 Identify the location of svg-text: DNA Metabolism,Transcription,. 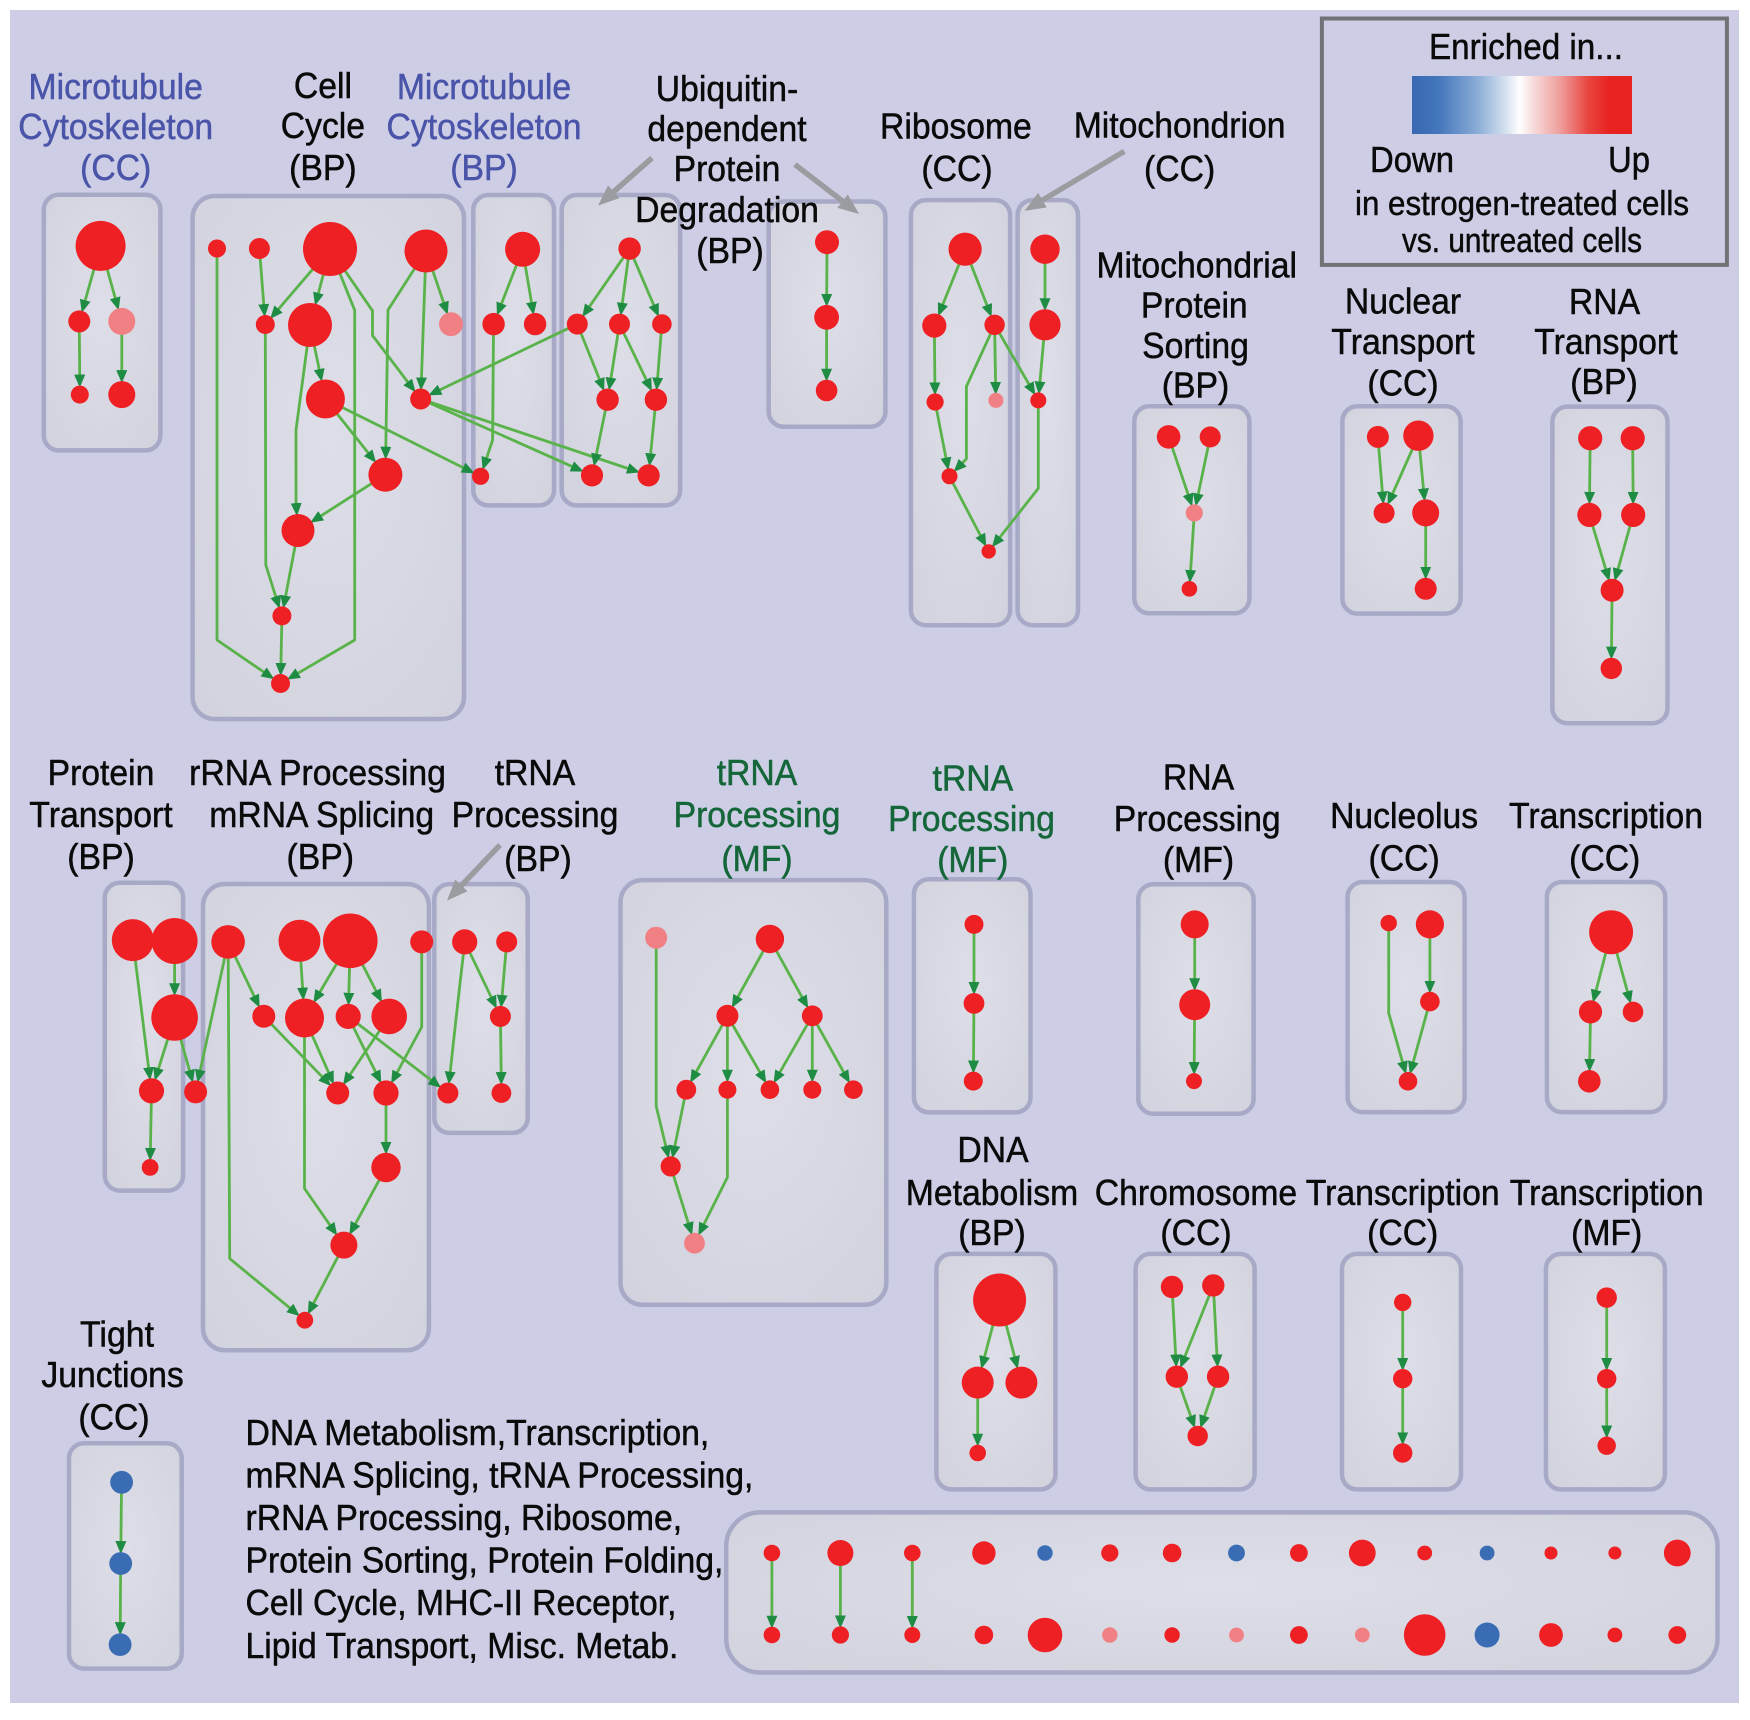
(478, 1432).